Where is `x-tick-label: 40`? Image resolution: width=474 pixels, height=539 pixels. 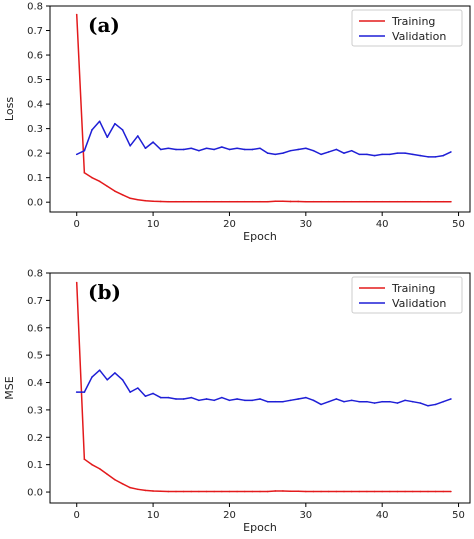 x-tick-label: 40 is located at coordinates (382, 224).